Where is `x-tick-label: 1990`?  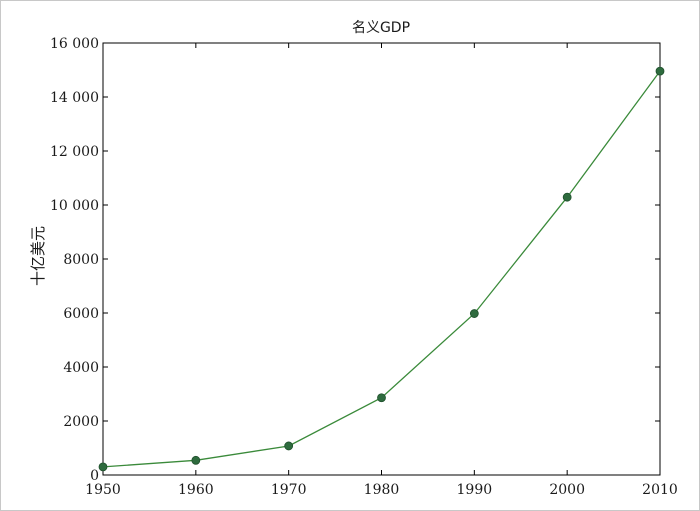
x-tick-label: 1990 is located at coordinates (475, 490).